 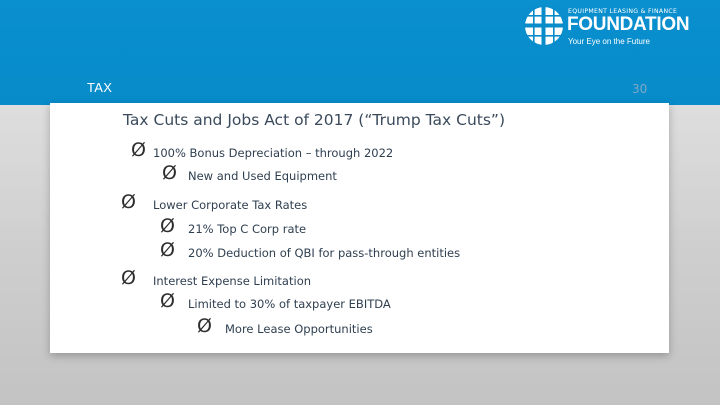 What do you see at coordinates (247, 229) in the screenshot?
I see `sub-bullet-item: 21% Top C Corp rate` at bounding box center [247, 229].